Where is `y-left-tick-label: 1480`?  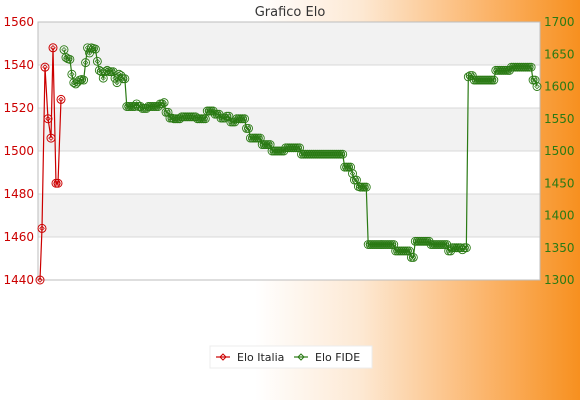
y-left-tick-label: 1480 is located at coordinates (18, 194).